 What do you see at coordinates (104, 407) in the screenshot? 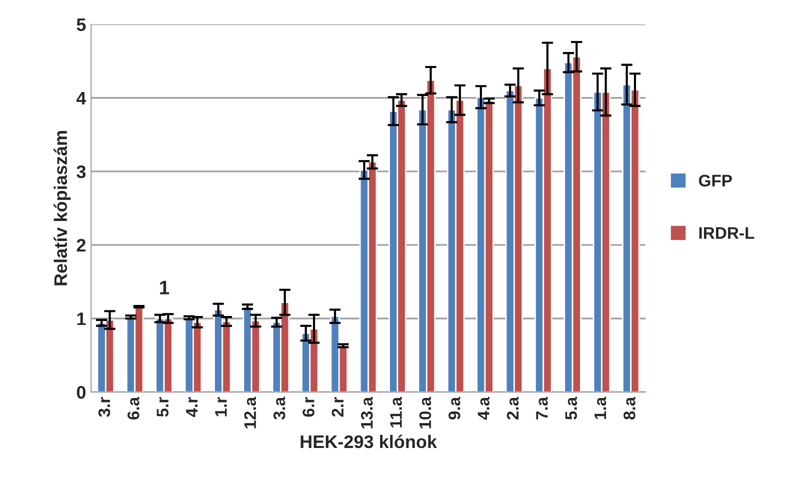
I see `x-tick-label: 3.r` at bounding box center [104, 407].